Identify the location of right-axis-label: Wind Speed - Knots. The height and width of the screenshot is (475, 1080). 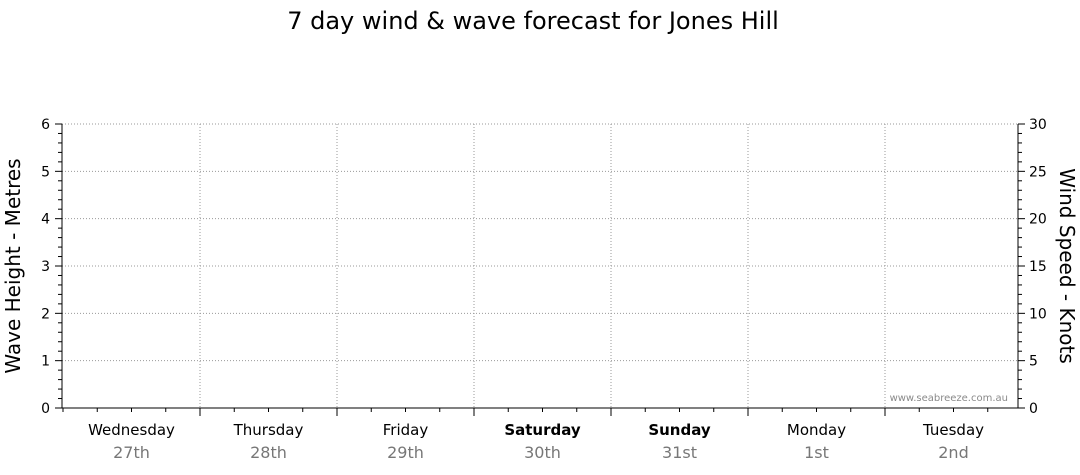
(1067, 266).